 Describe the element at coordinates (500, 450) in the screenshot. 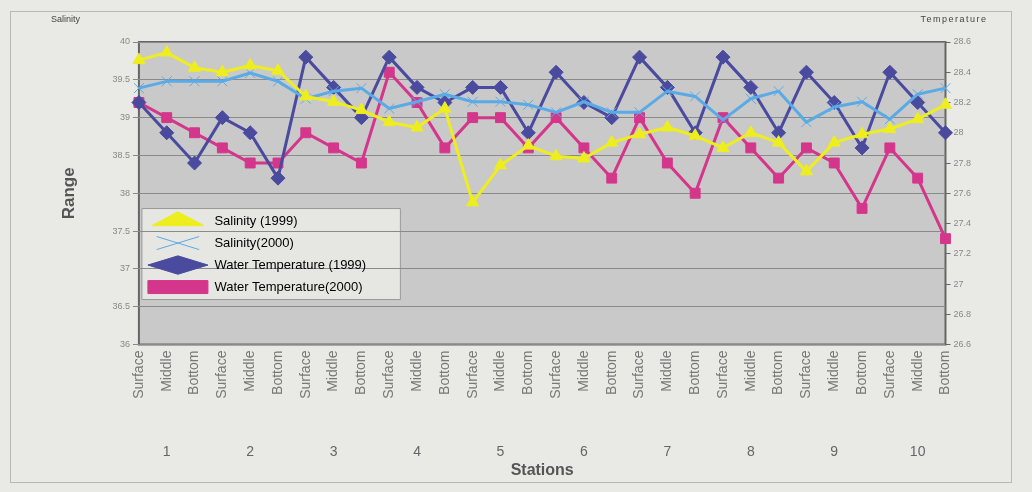

I see `text: 5` at that location.